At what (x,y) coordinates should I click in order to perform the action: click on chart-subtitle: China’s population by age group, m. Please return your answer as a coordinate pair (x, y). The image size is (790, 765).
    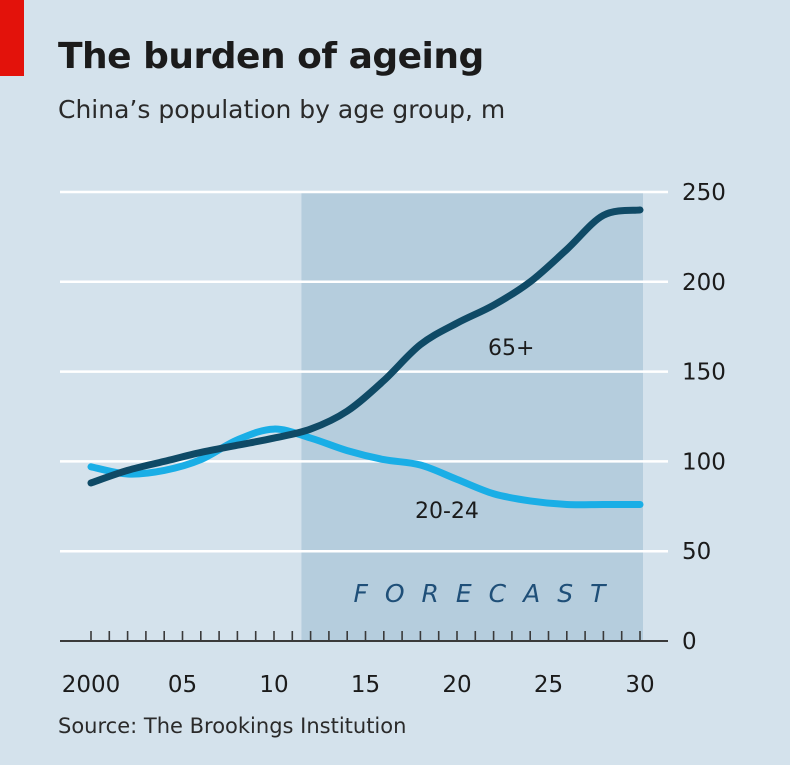
    Looking at the image, I should click on (282, 109).